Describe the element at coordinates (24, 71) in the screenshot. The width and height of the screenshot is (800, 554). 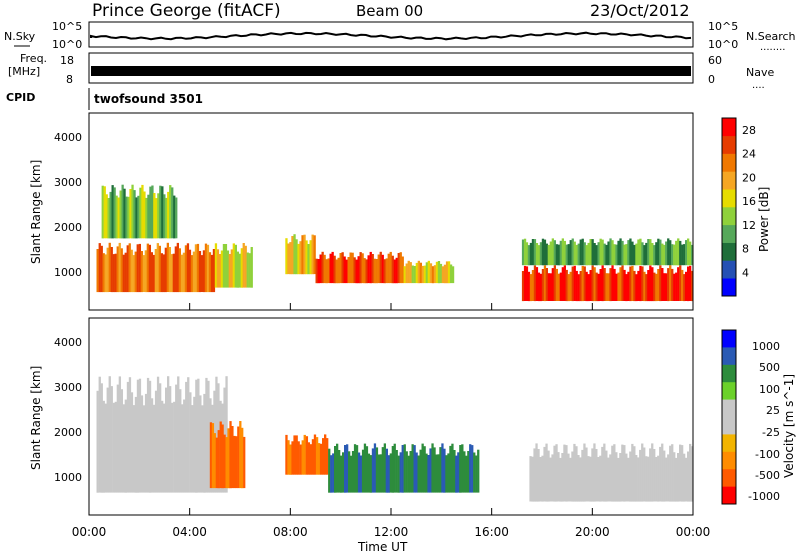
I see `freq-unit-label: [MHz]` at that location.